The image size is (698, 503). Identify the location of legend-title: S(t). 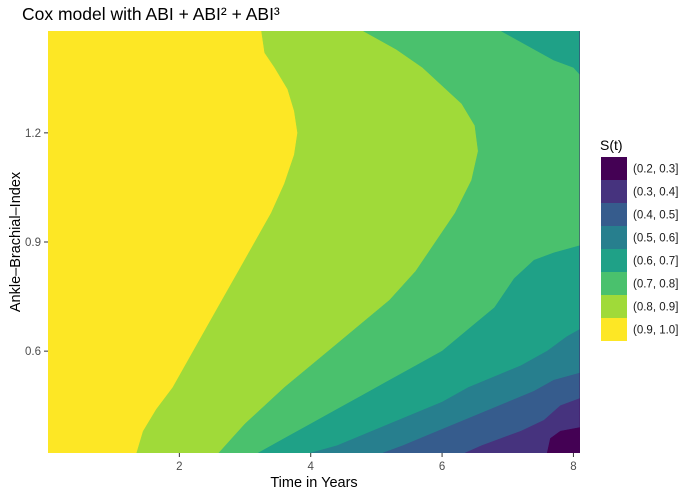
(611, 145).